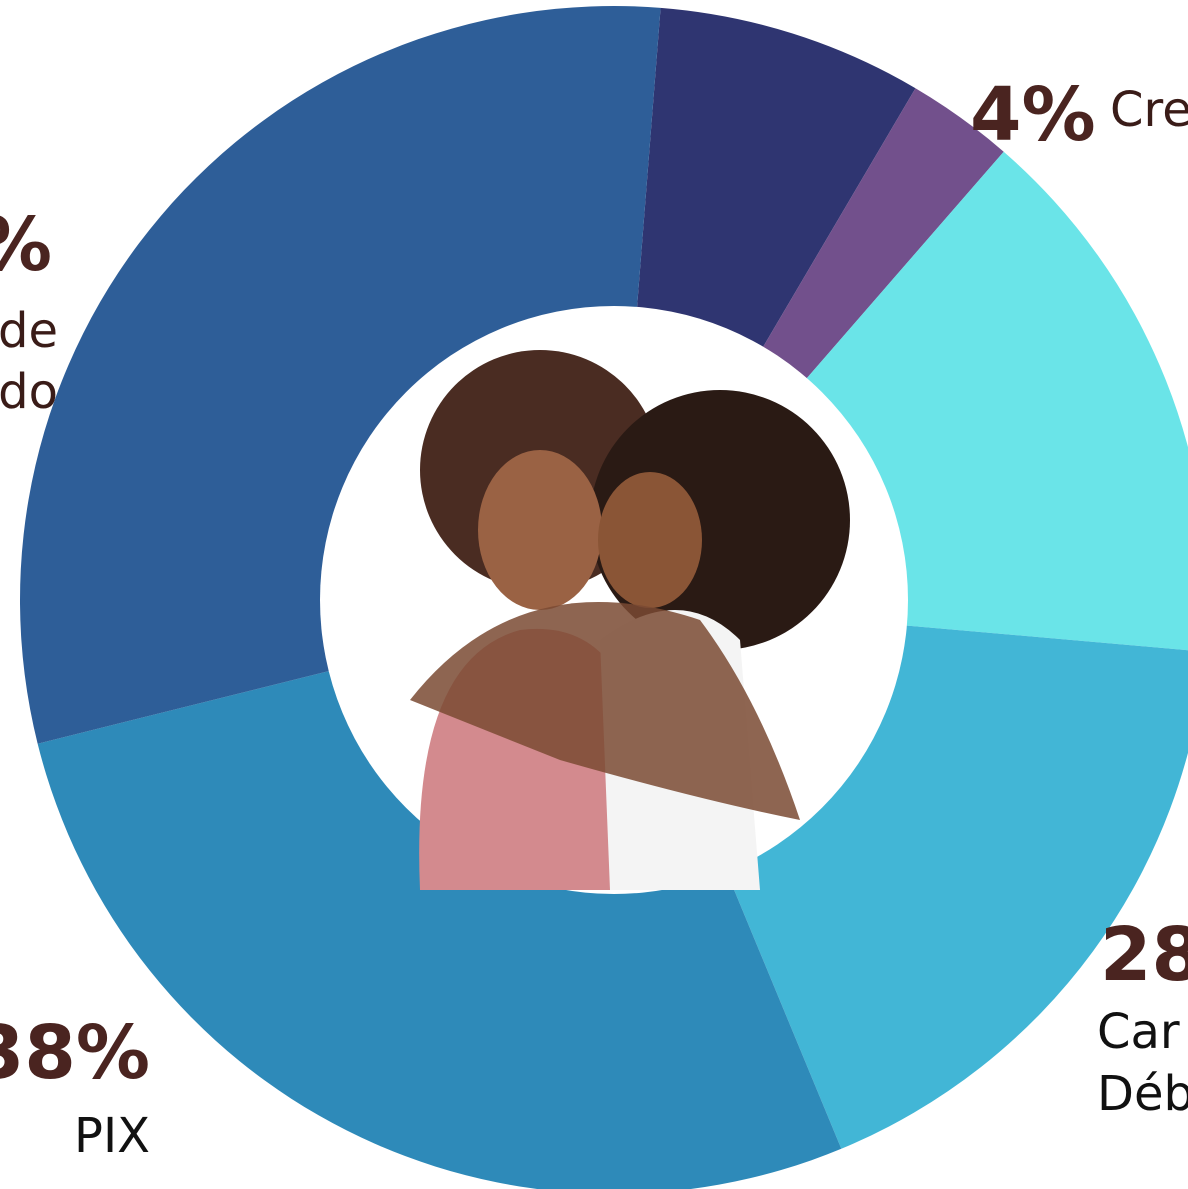 This screenshot has height=1189, width=1188. I want to click on slice-name: Déb, so click(1142, 1094).